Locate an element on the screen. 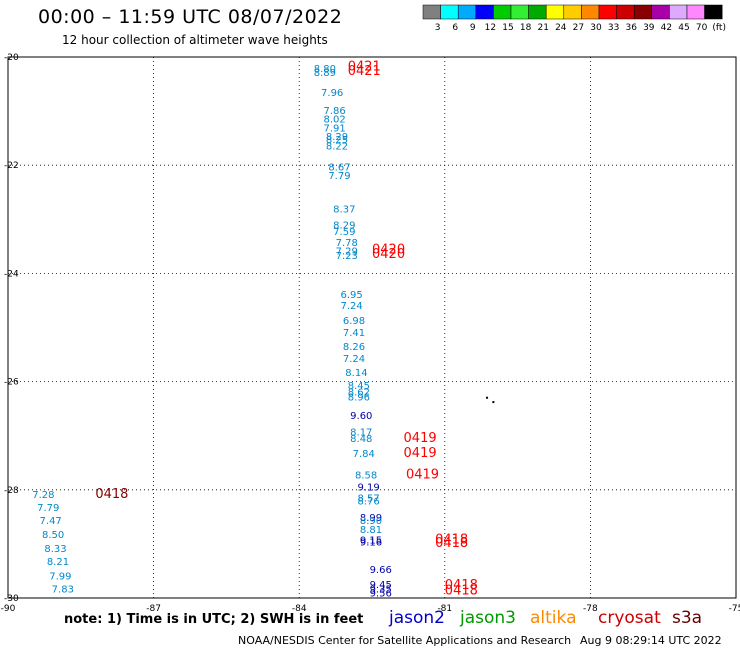 This screenshot has height=650, width=740. y-tick-label: -26 is located at coordinates (11, 383).